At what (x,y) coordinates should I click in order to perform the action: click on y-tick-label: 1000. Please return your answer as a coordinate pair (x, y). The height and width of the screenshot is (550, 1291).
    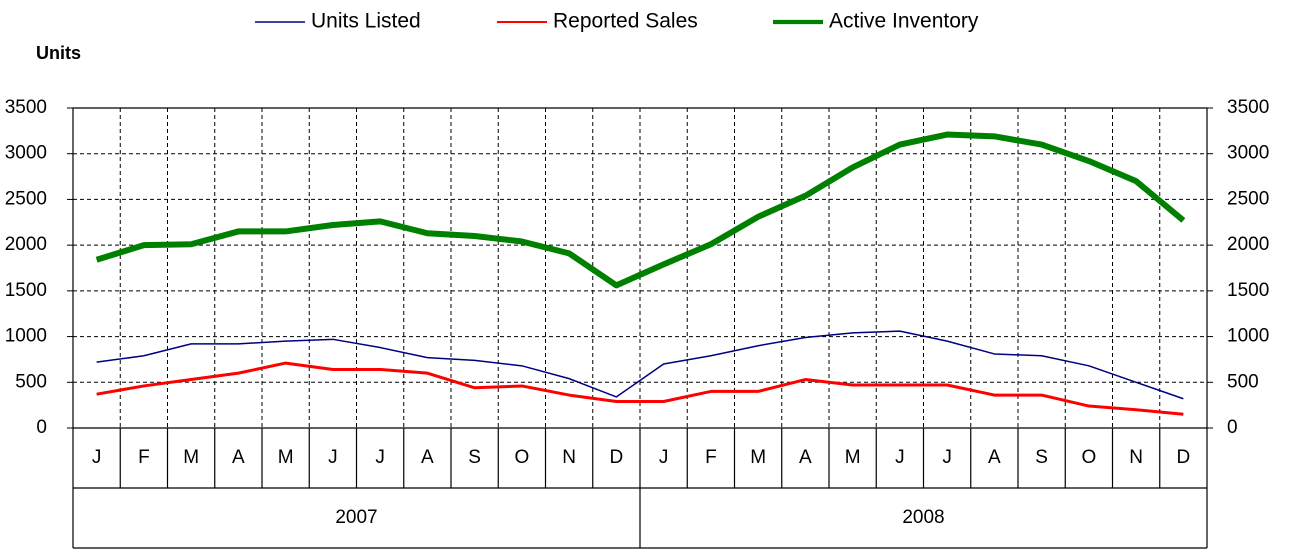
    Looking at the image, I should click on (26, 336).